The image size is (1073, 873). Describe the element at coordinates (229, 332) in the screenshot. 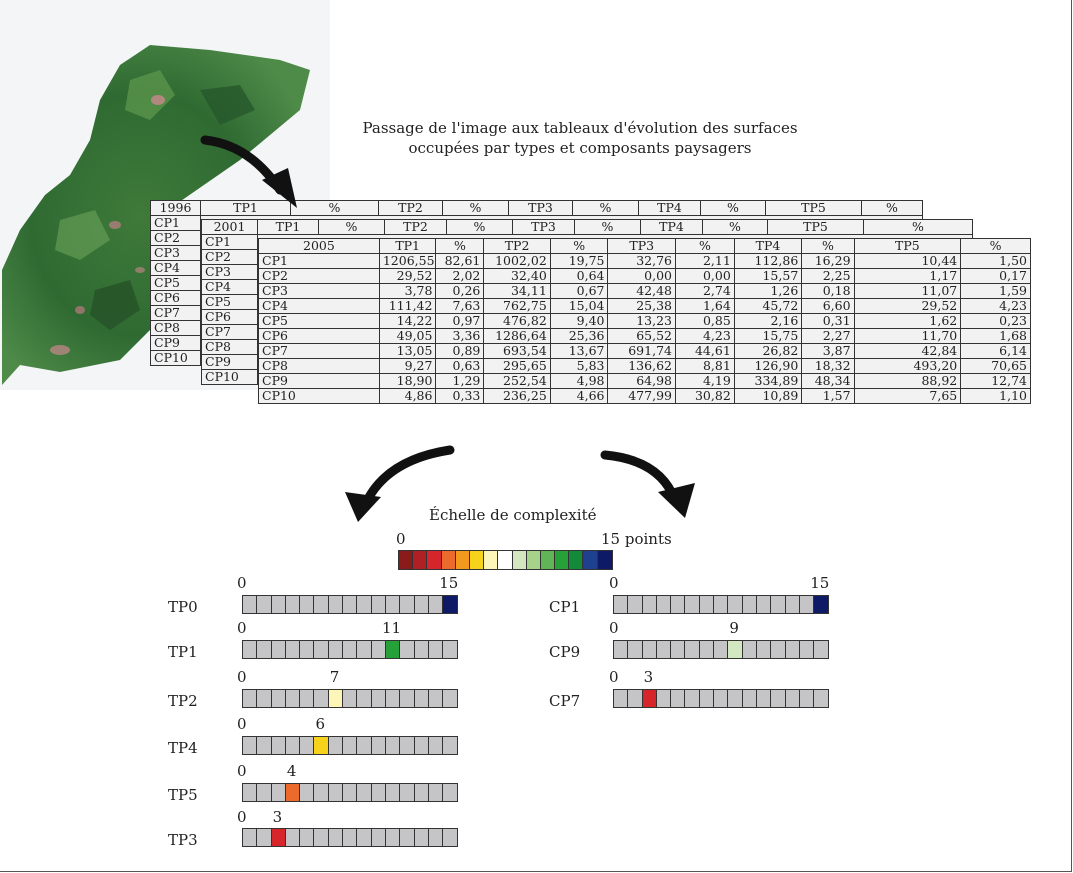

I see `row-label: CP7` at that location.